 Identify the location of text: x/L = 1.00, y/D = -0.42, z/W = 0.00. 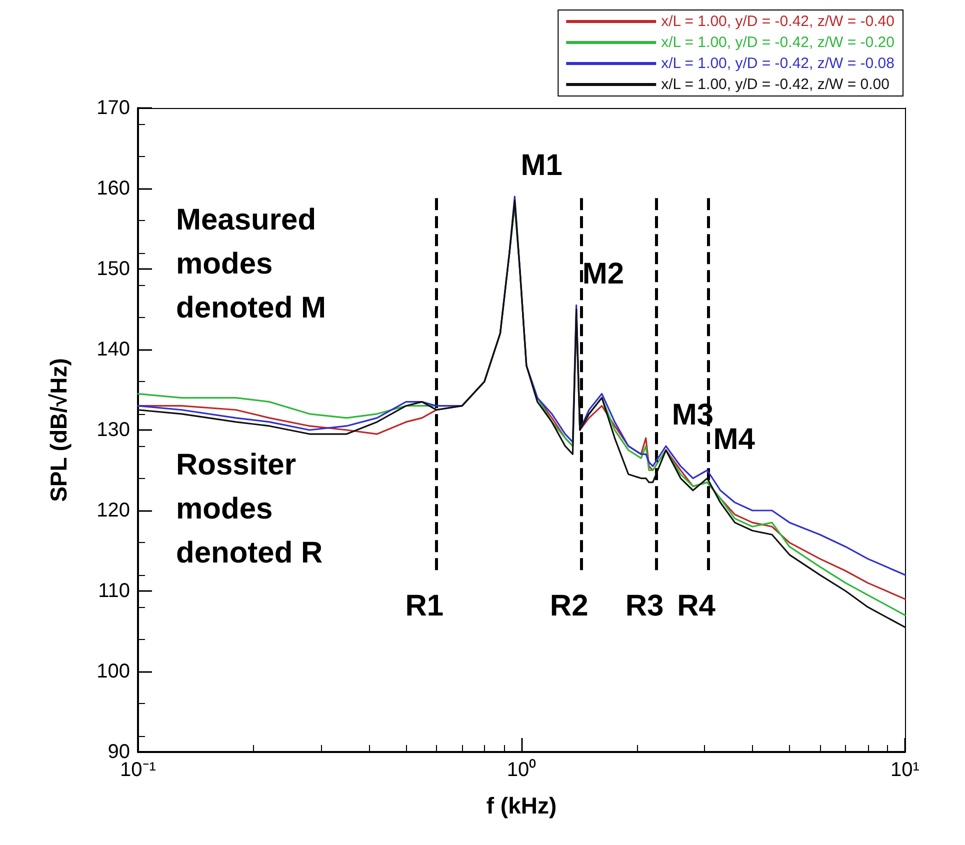
(775, 84).